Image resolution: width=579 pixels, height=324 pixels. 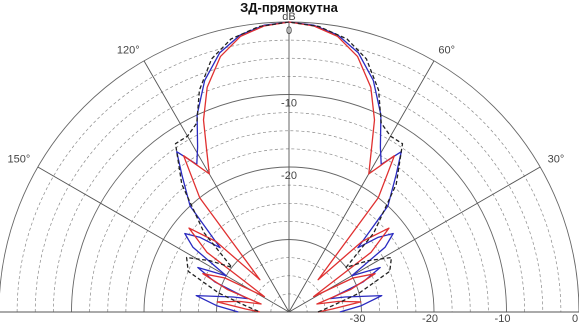 What do you see at coordinates (358, 318) in the screenshot?
I see `radial-tick-label: -30` at bounding box center [358, 318].